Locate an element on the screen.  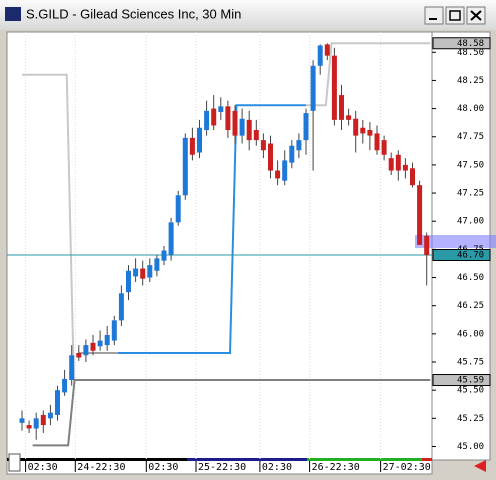
x-tick-label: 25-22:30 is located at coordinates (222, 467).